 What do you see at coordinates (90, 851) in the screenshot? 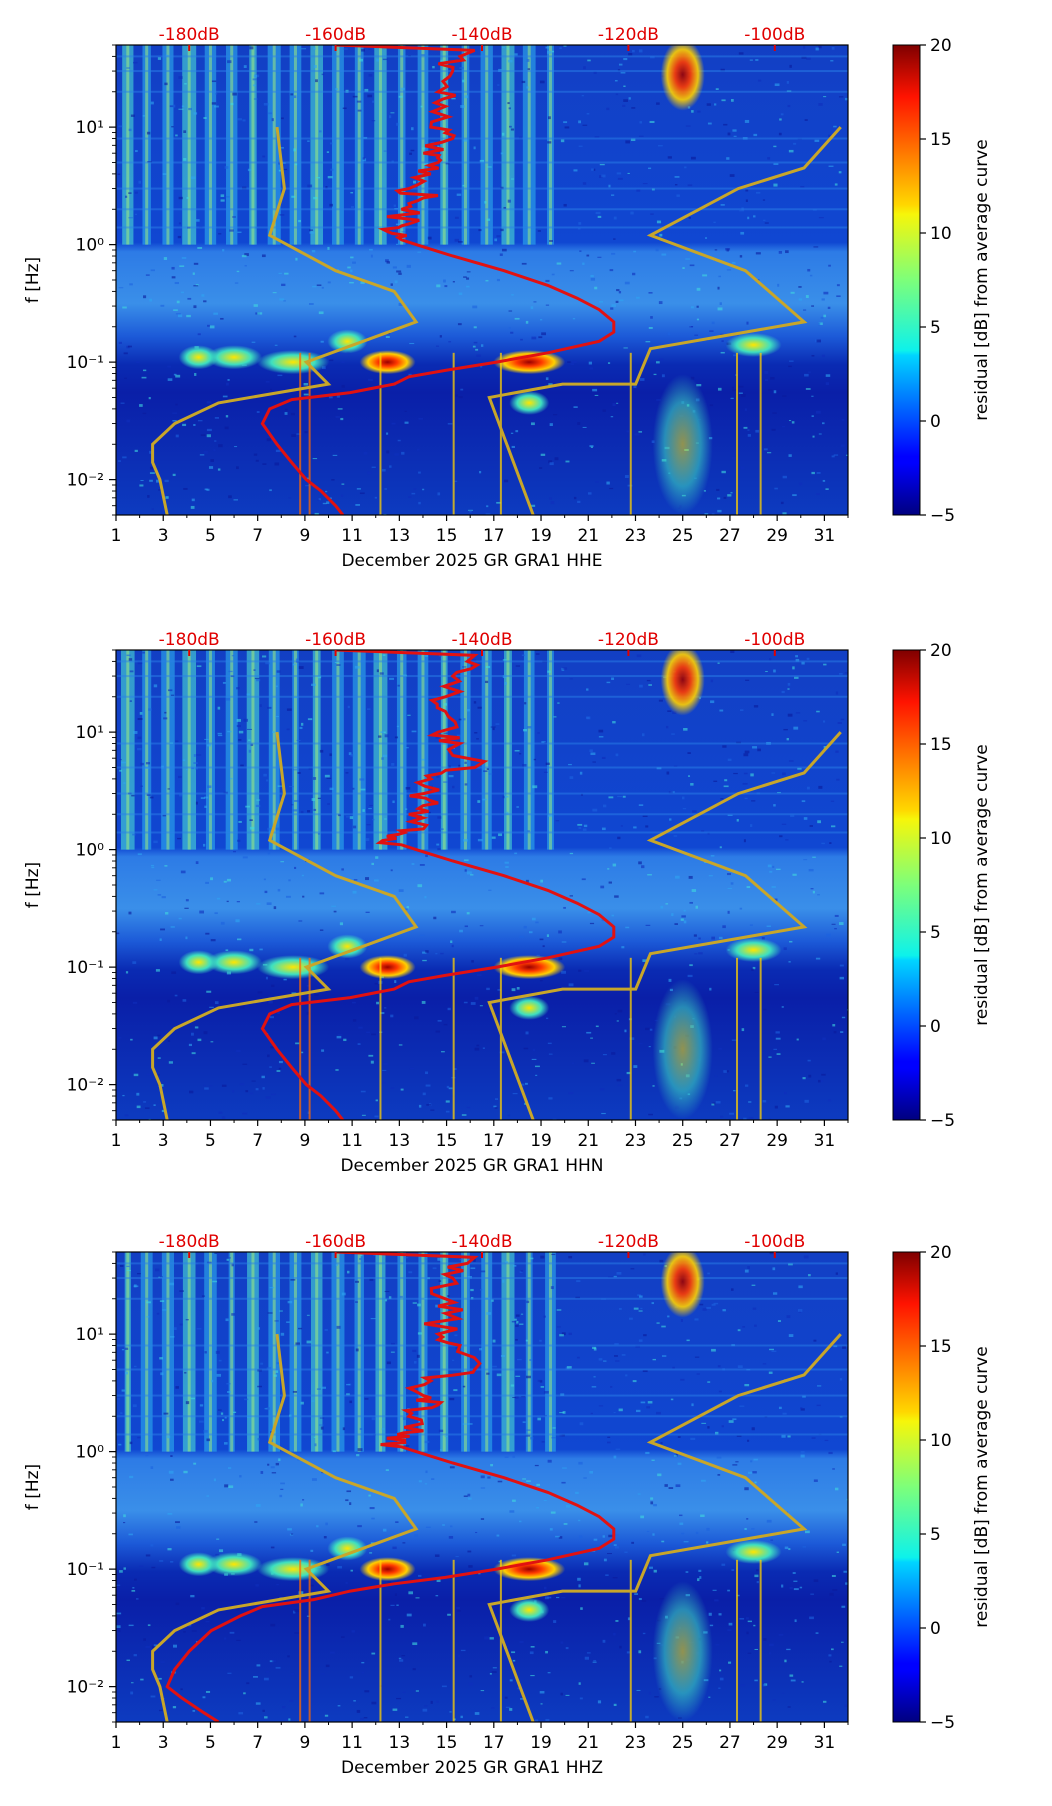
I see `y-tick-label: 10⁰` at bounding box center [90, 851].